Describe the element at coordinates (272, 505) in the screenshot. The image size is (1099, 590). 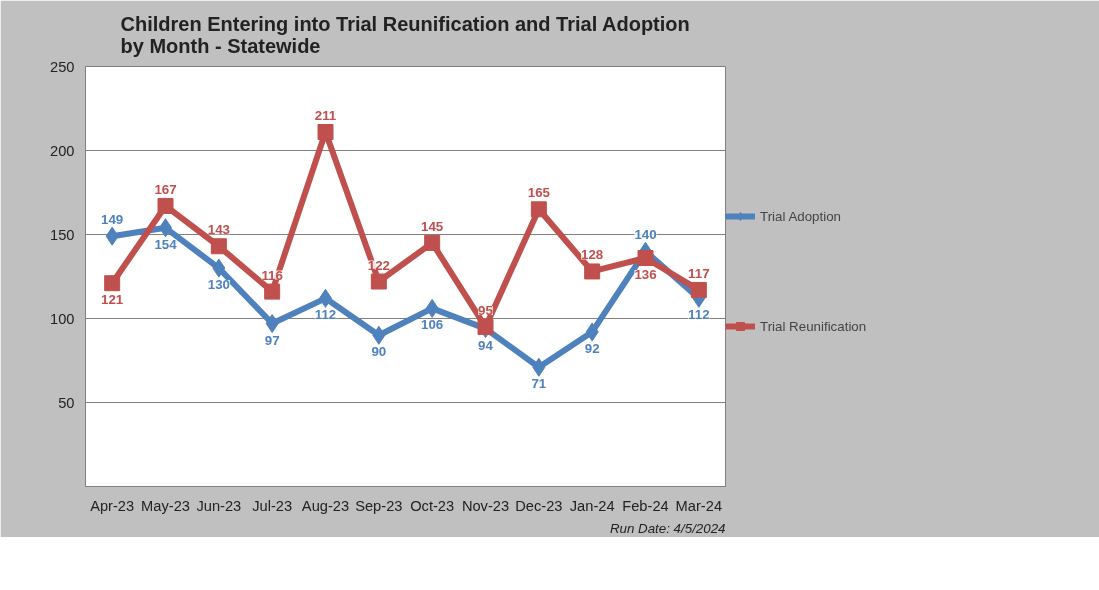
I see `x-tick-label: Jul-23` at that location.